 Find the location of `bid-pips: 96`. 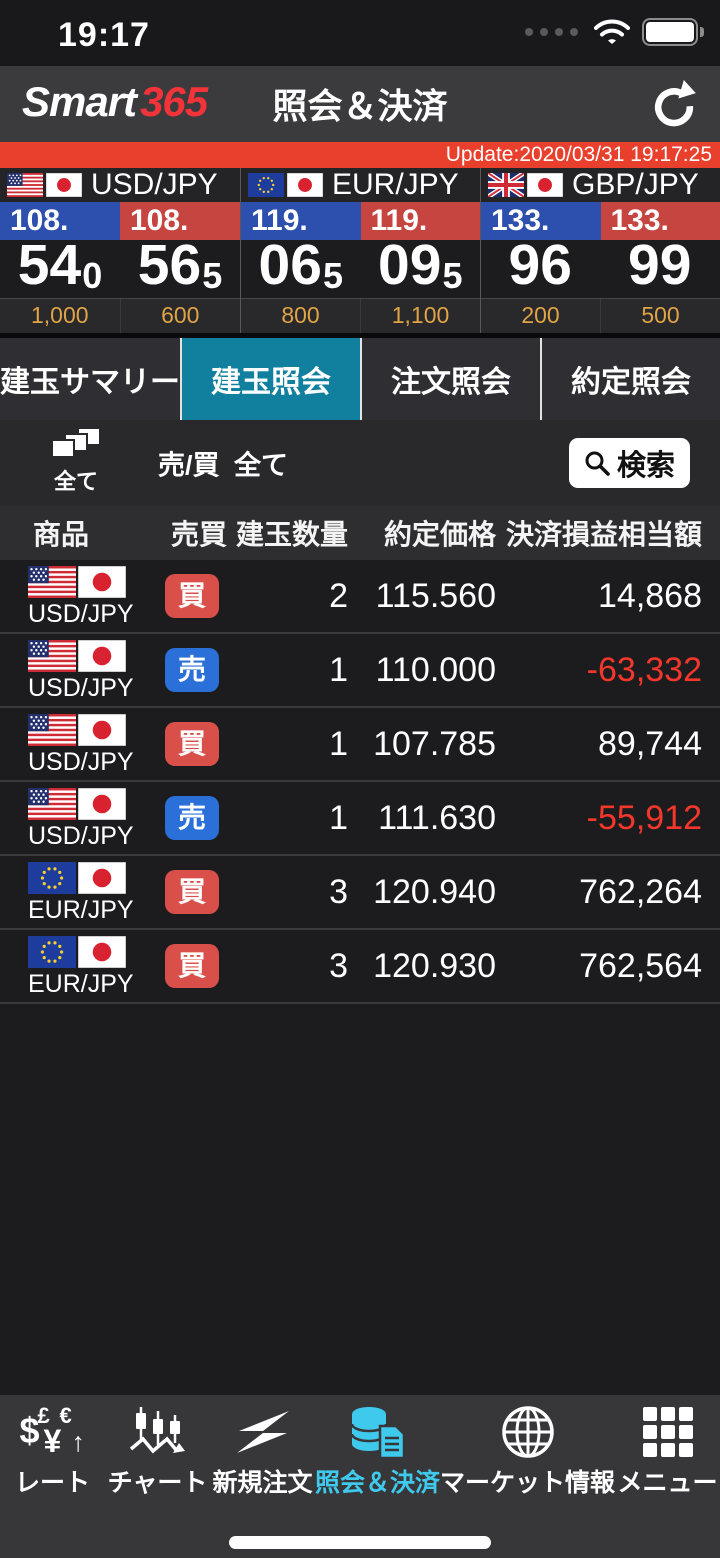

bid-pips: 96 is located at coordinates (540, 265).